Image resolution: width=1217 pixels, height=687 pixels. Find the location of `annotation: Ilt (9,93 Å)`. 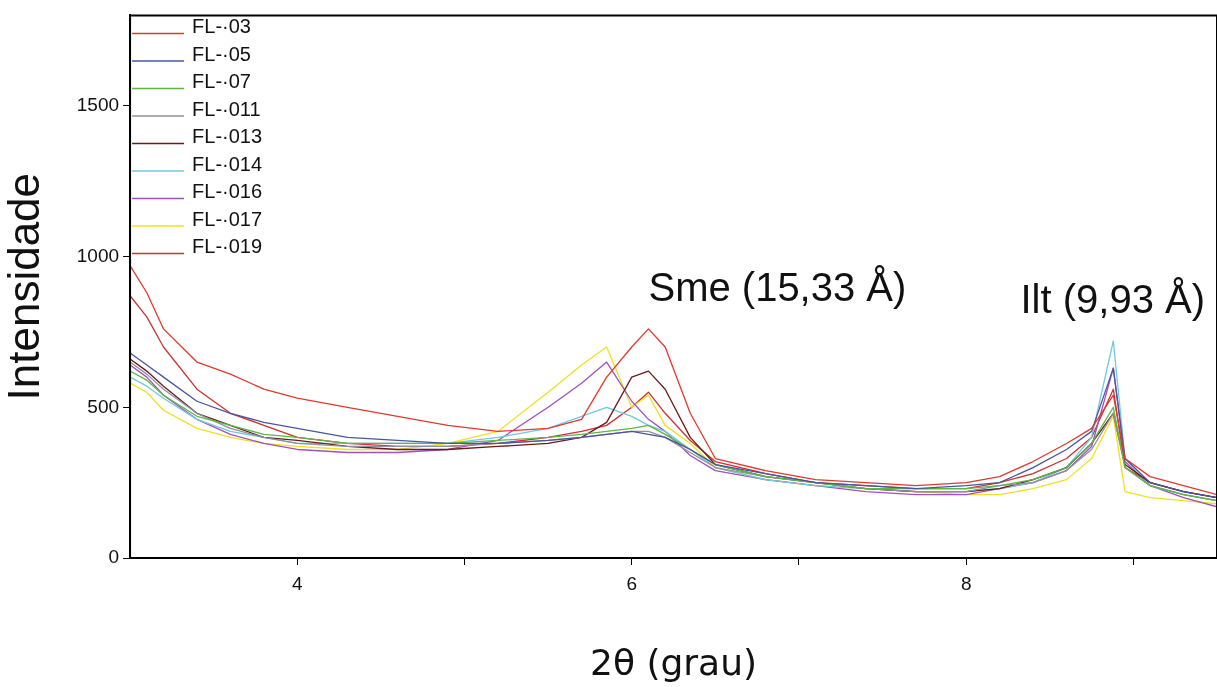

annotation: Ilt (9,93 Å) is located at coordinates (1112, 298).